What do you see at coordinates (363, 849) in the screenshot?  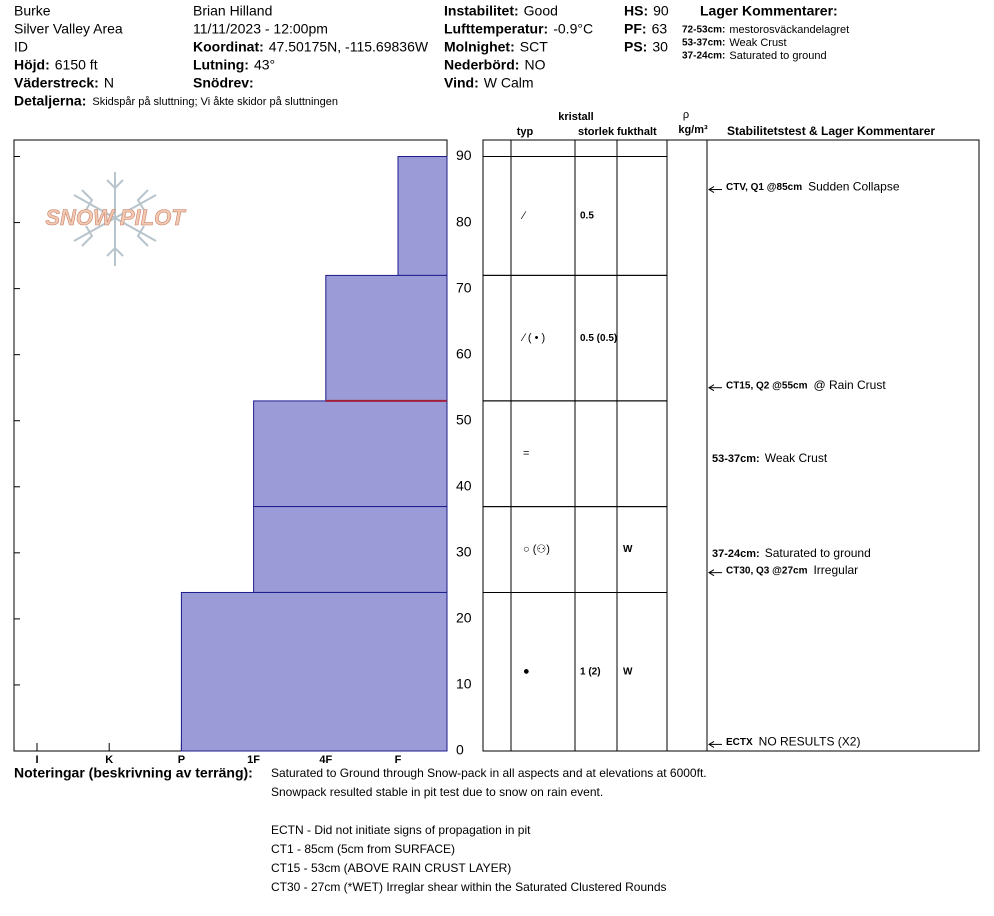 I see `note-line: CT1 - 85cm (5cm from SURFACE)` at bounding box center [363, 849].